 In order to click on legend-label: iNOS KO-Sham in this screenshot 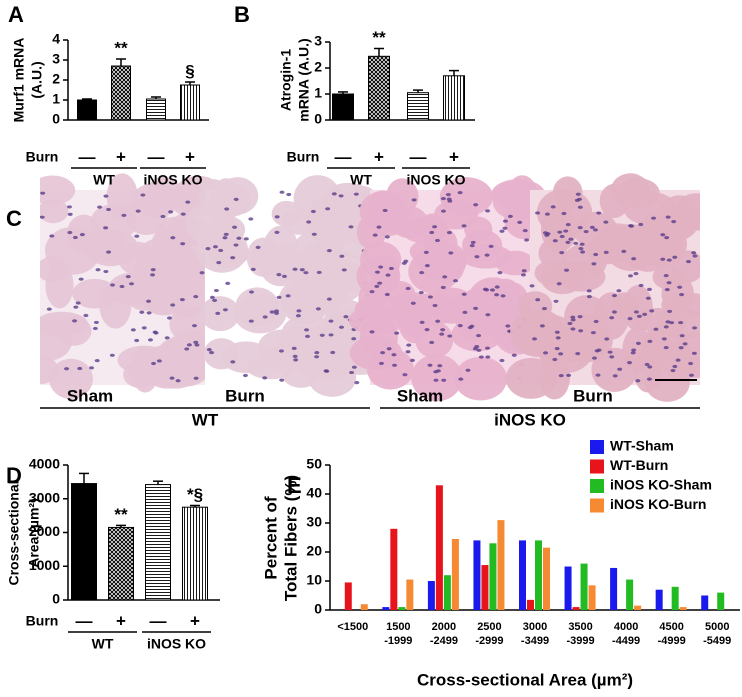, I will do `click(661, 485)`.